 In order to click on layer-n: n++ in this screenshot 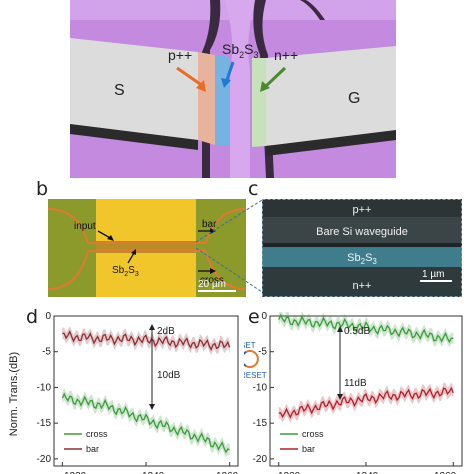, I will do `click(362, 286)`.